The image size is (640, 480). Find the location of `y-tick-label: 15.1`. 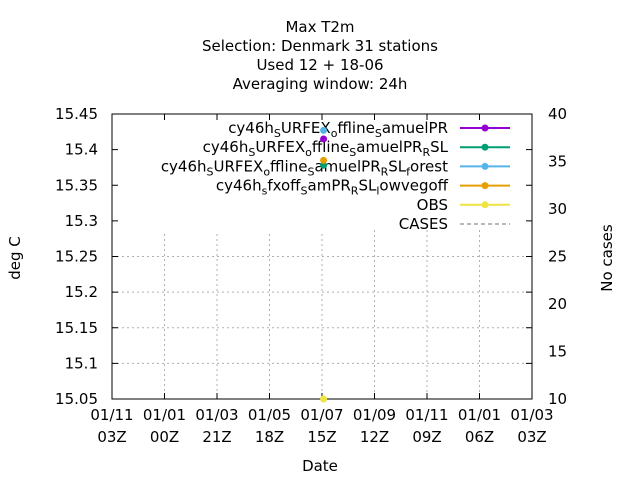

y-tick-label: 15.1 is located at coordinates (81, 363).